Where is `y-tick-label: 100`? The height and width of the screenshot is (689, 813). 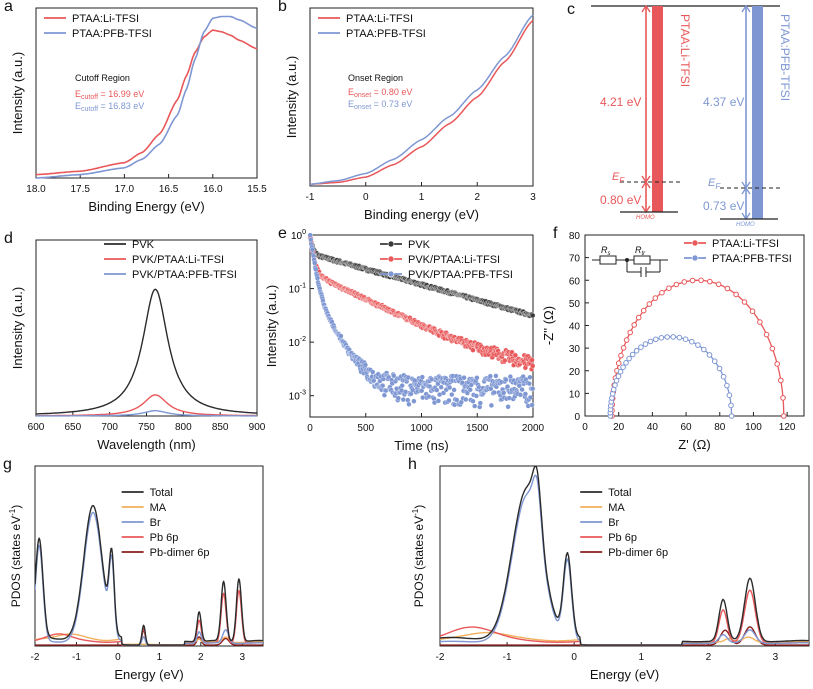 y-tick-label: 100 is located at coordinates (298, 235).